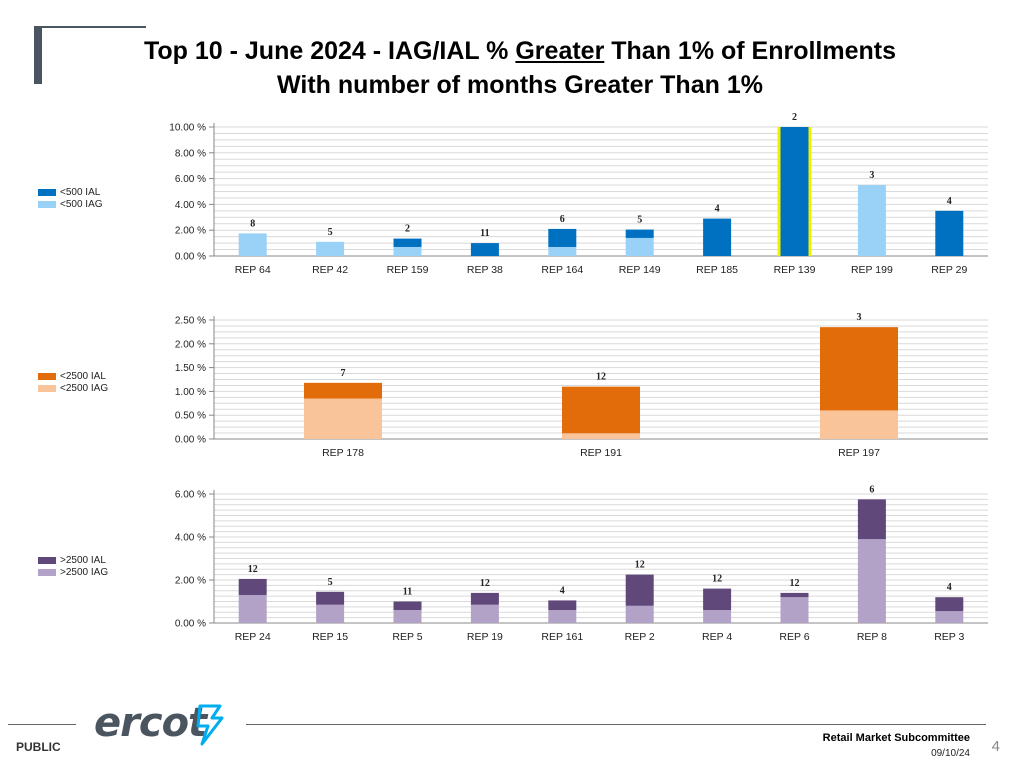 The width and height of the screenshot is (1024, 768). I want to click on category-label: REP 6, so click(794, 637).